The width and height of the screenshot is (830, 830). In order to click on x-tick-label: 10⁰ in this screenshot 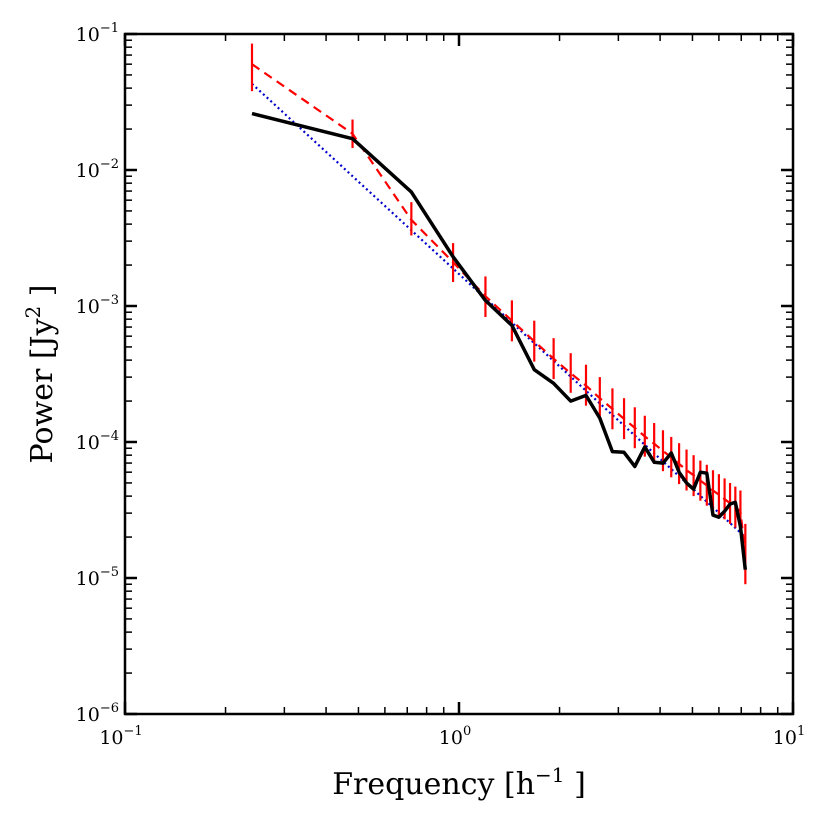, I will do `click(455, 736)`.